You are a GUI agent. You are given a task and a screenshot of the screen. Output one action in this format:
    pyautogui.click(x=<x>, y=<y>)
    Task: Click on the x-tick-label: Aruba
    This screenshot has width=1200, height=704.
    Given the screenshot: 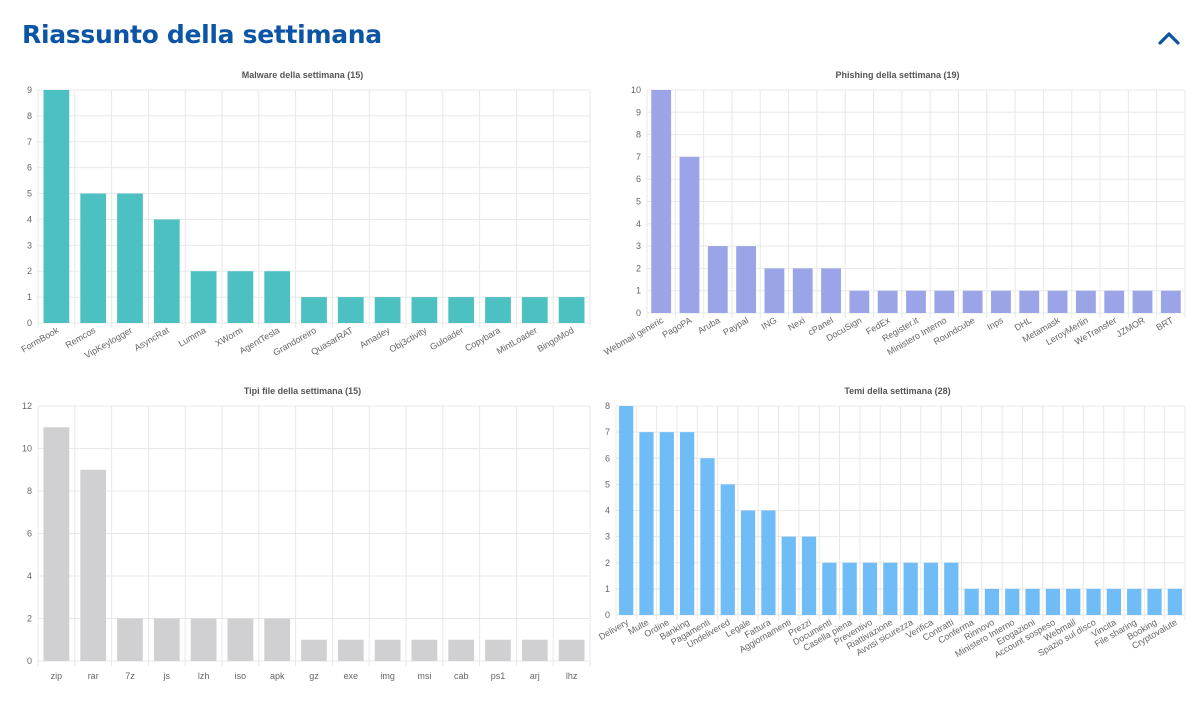 What is the action you would take?
    pyautogui.click(x=709, y=325)
    